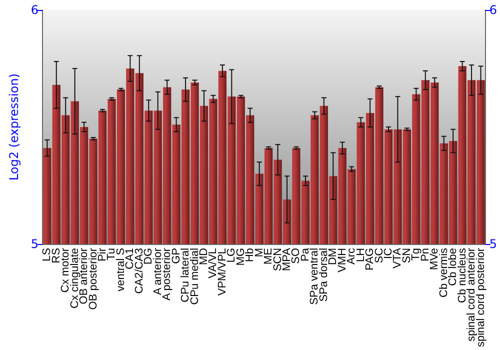 The width and height of the screenshot is (500, 350). What do you see at coordinates (324, 275) in the screenshot?
I see `x-tick-label: SPa dorsal` at bounding box center [324, 275].